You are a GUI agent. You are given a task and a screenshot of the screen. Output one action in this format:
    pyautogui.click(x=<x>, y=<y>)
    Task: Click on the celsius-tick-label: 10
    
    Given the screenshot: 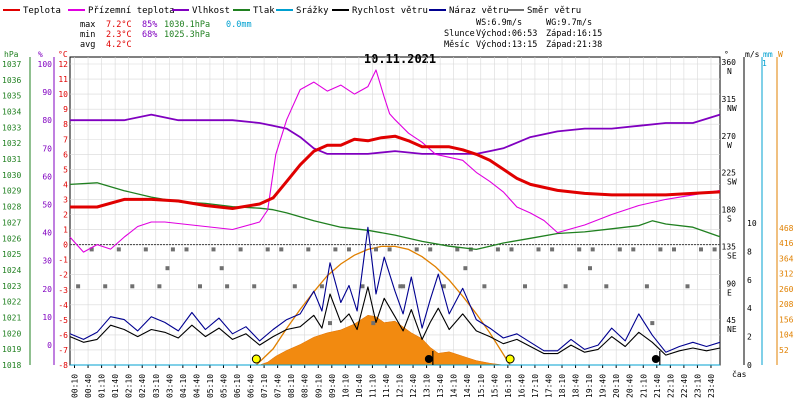 What is the action you would take?
    pyautogui.click(x=63, y=94)
    